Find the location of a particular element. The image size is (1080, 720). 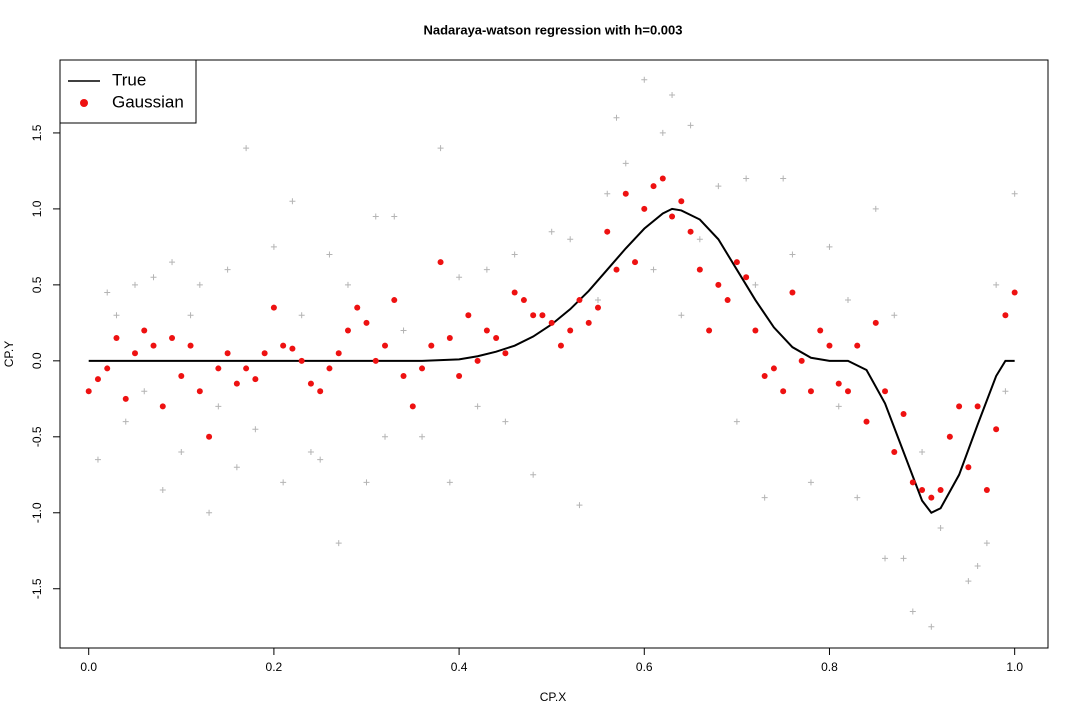

y-axis-label: CP.Y is located at coordinates (9, 354).